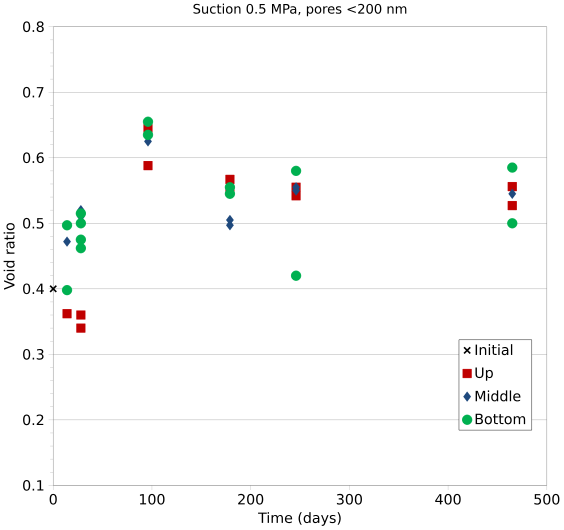 This screenshot has width=564, height=530. I want to click on x-tick-label: 0, so click(53, 499).